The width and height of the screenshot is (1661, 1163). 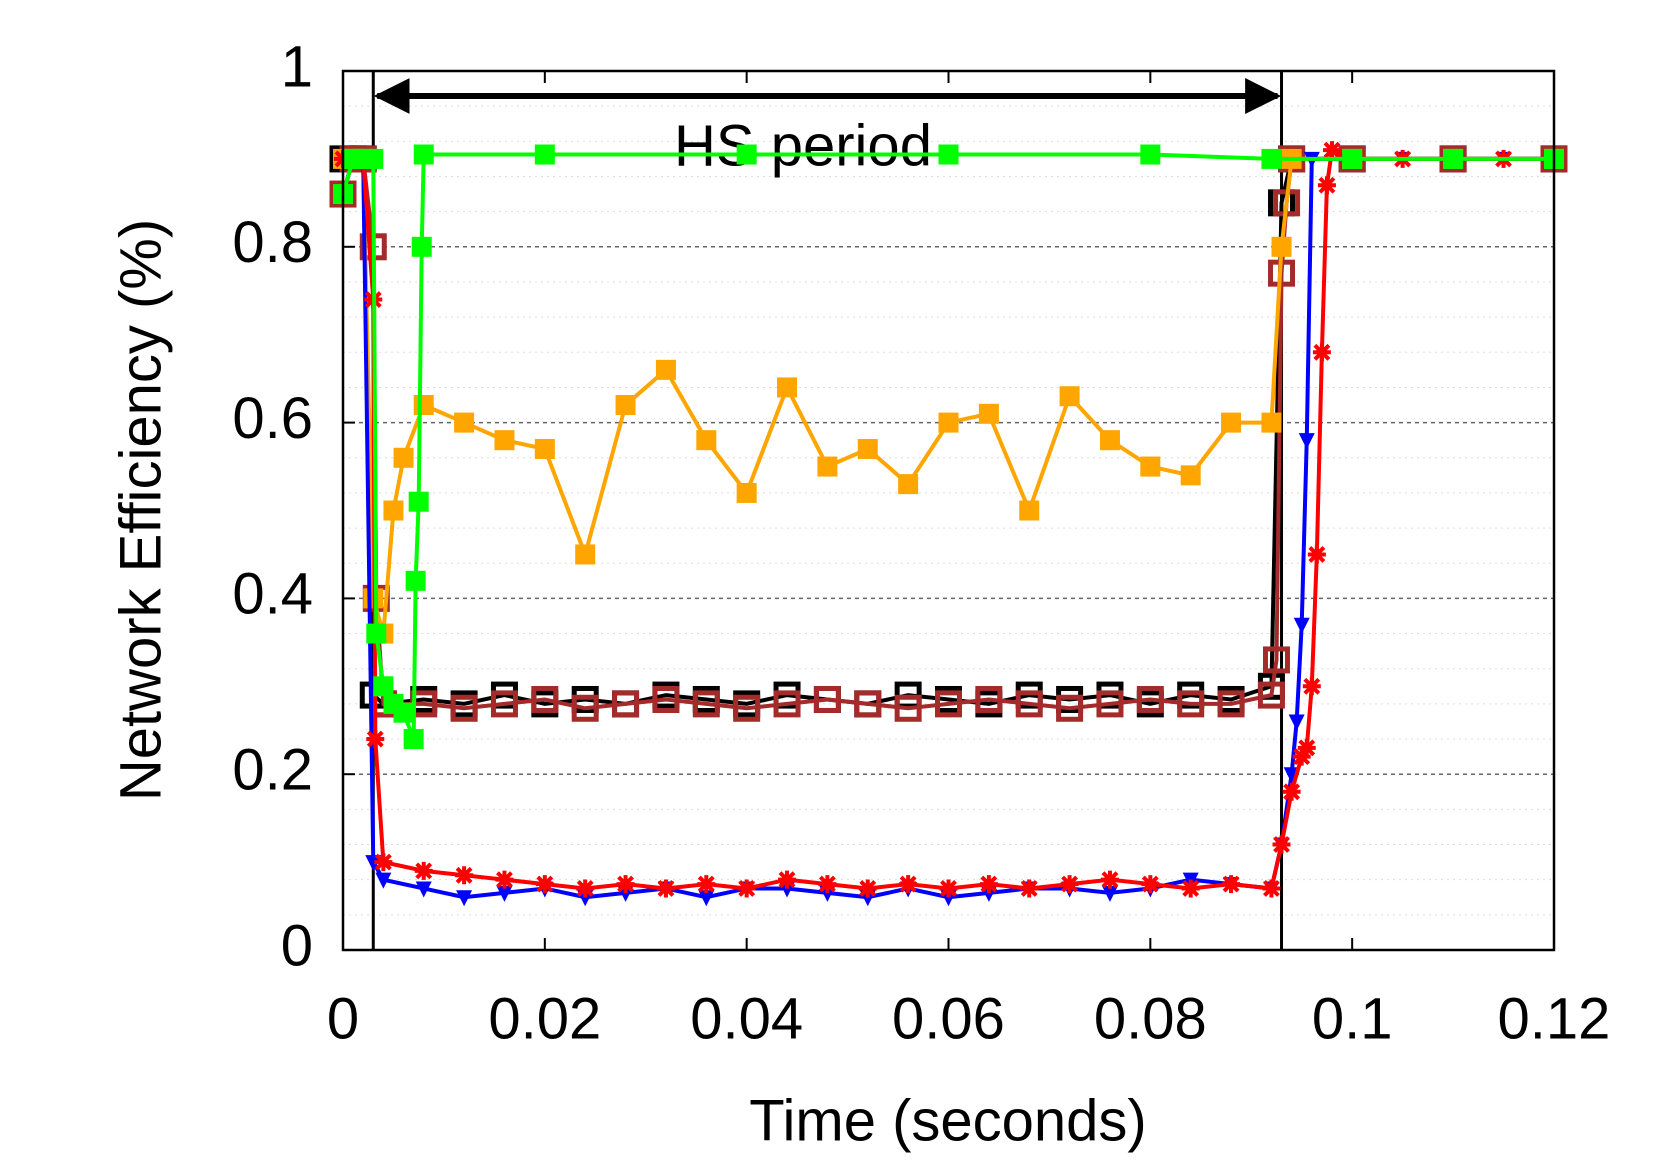 I want to click on y-tick-label: 0.8, so click(x=272, y=242).